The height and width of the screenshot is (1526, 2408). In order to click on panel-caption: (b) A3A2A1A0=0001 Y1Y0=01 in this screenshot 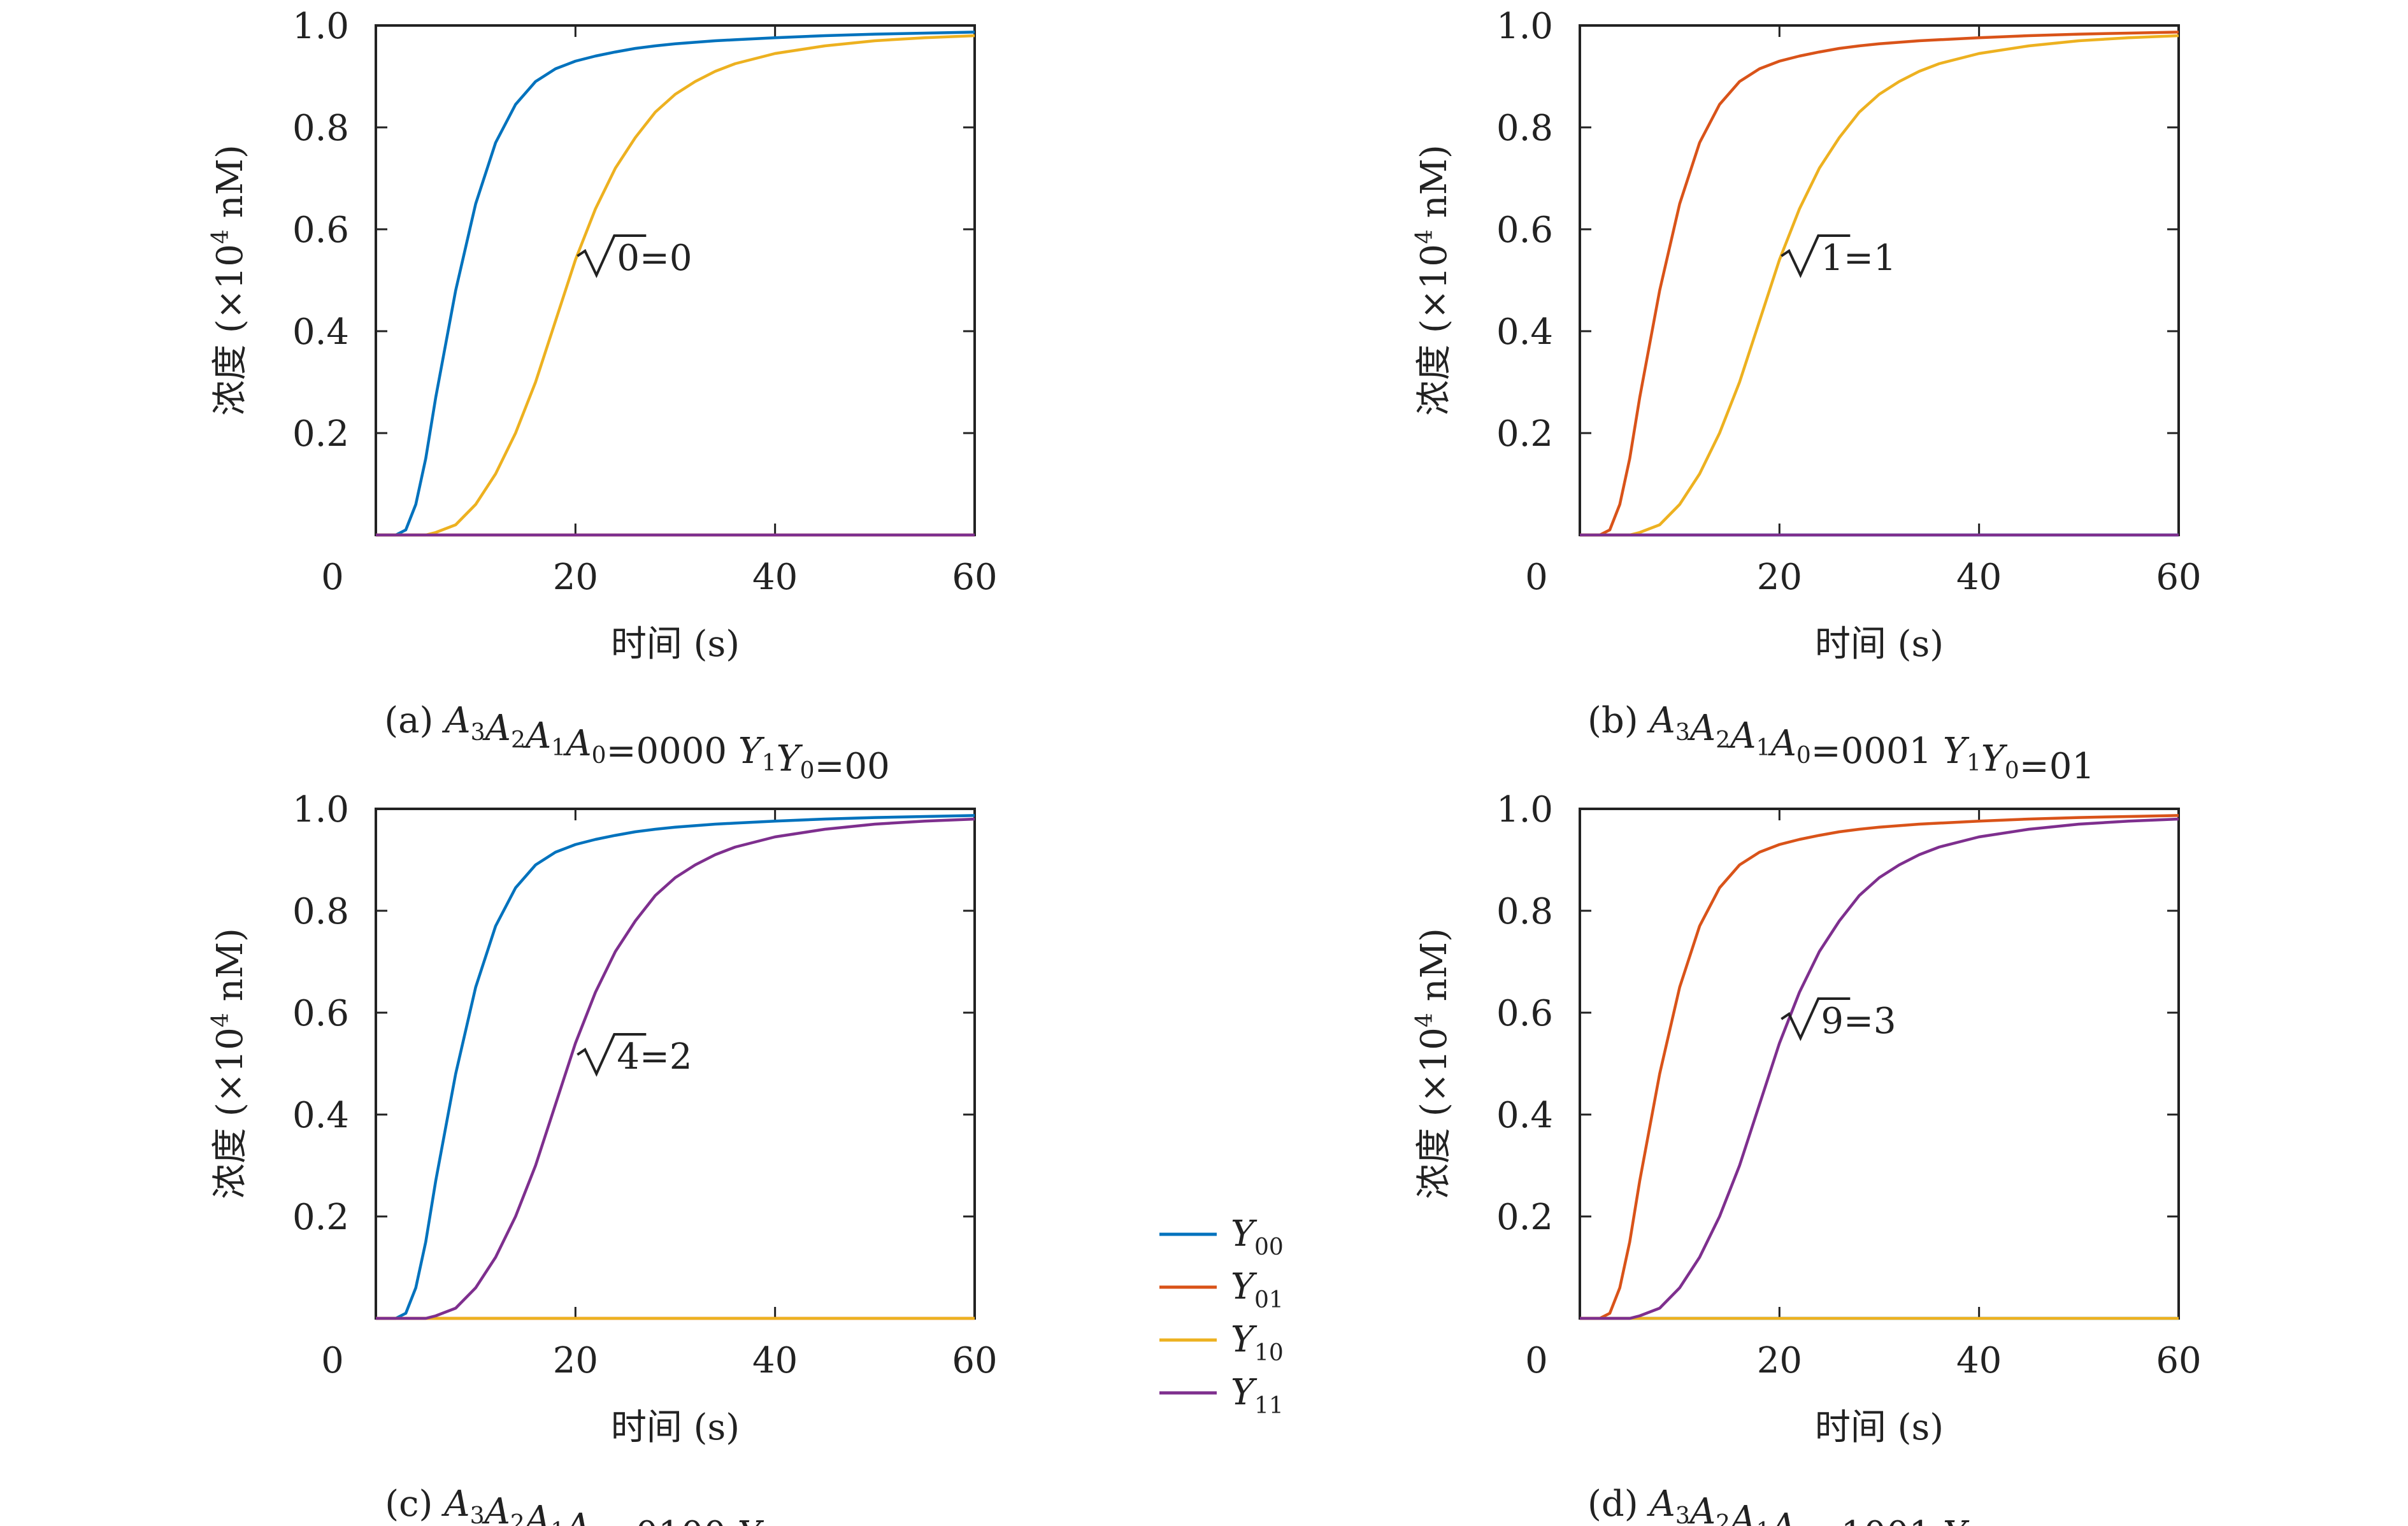, I will do `click(1841, 743)`.